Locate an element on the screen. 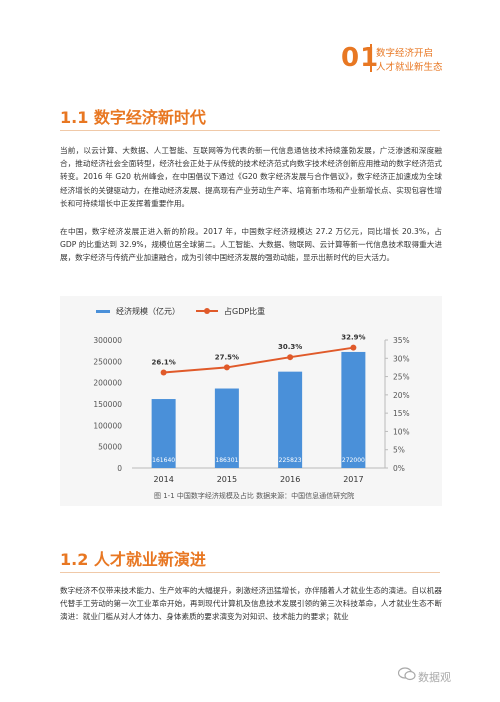  y-right-tick-label: 30% is located at coordinates (401, 358).